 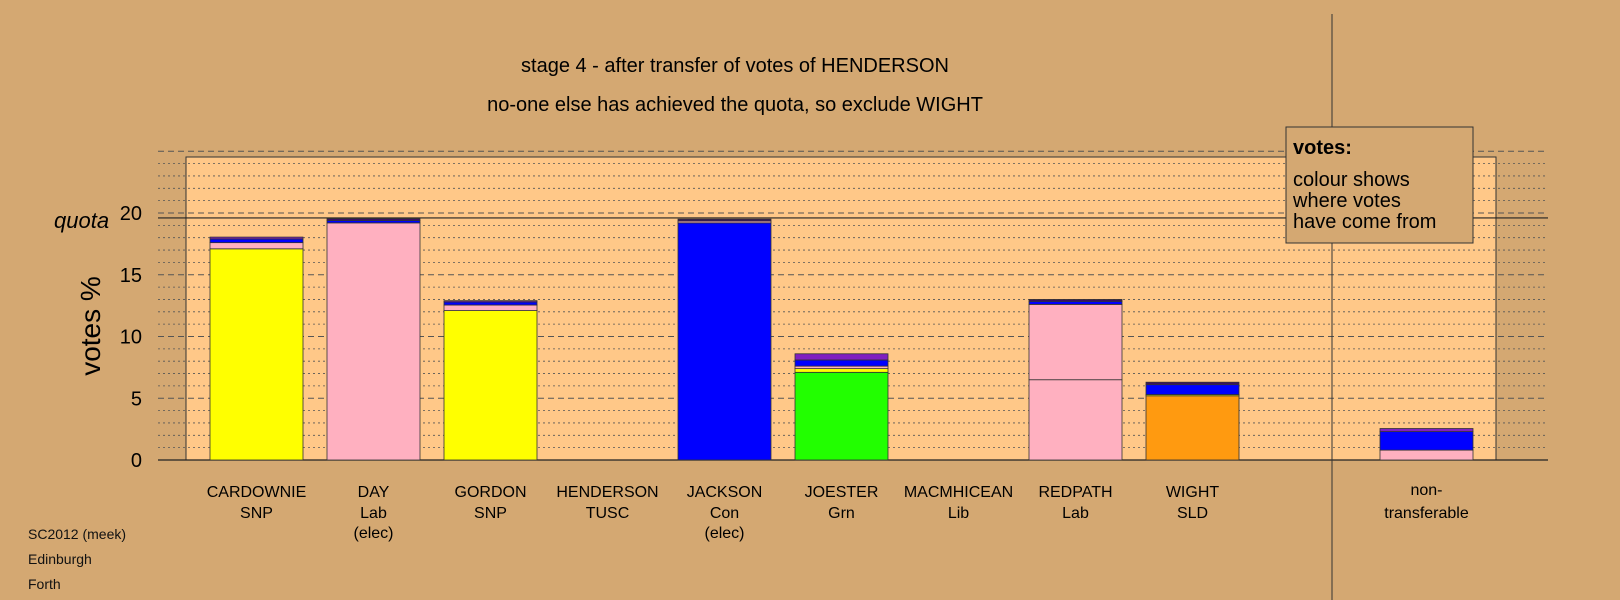 I want to click on legend-line-2: where votes, so click(x=1346, y=201).